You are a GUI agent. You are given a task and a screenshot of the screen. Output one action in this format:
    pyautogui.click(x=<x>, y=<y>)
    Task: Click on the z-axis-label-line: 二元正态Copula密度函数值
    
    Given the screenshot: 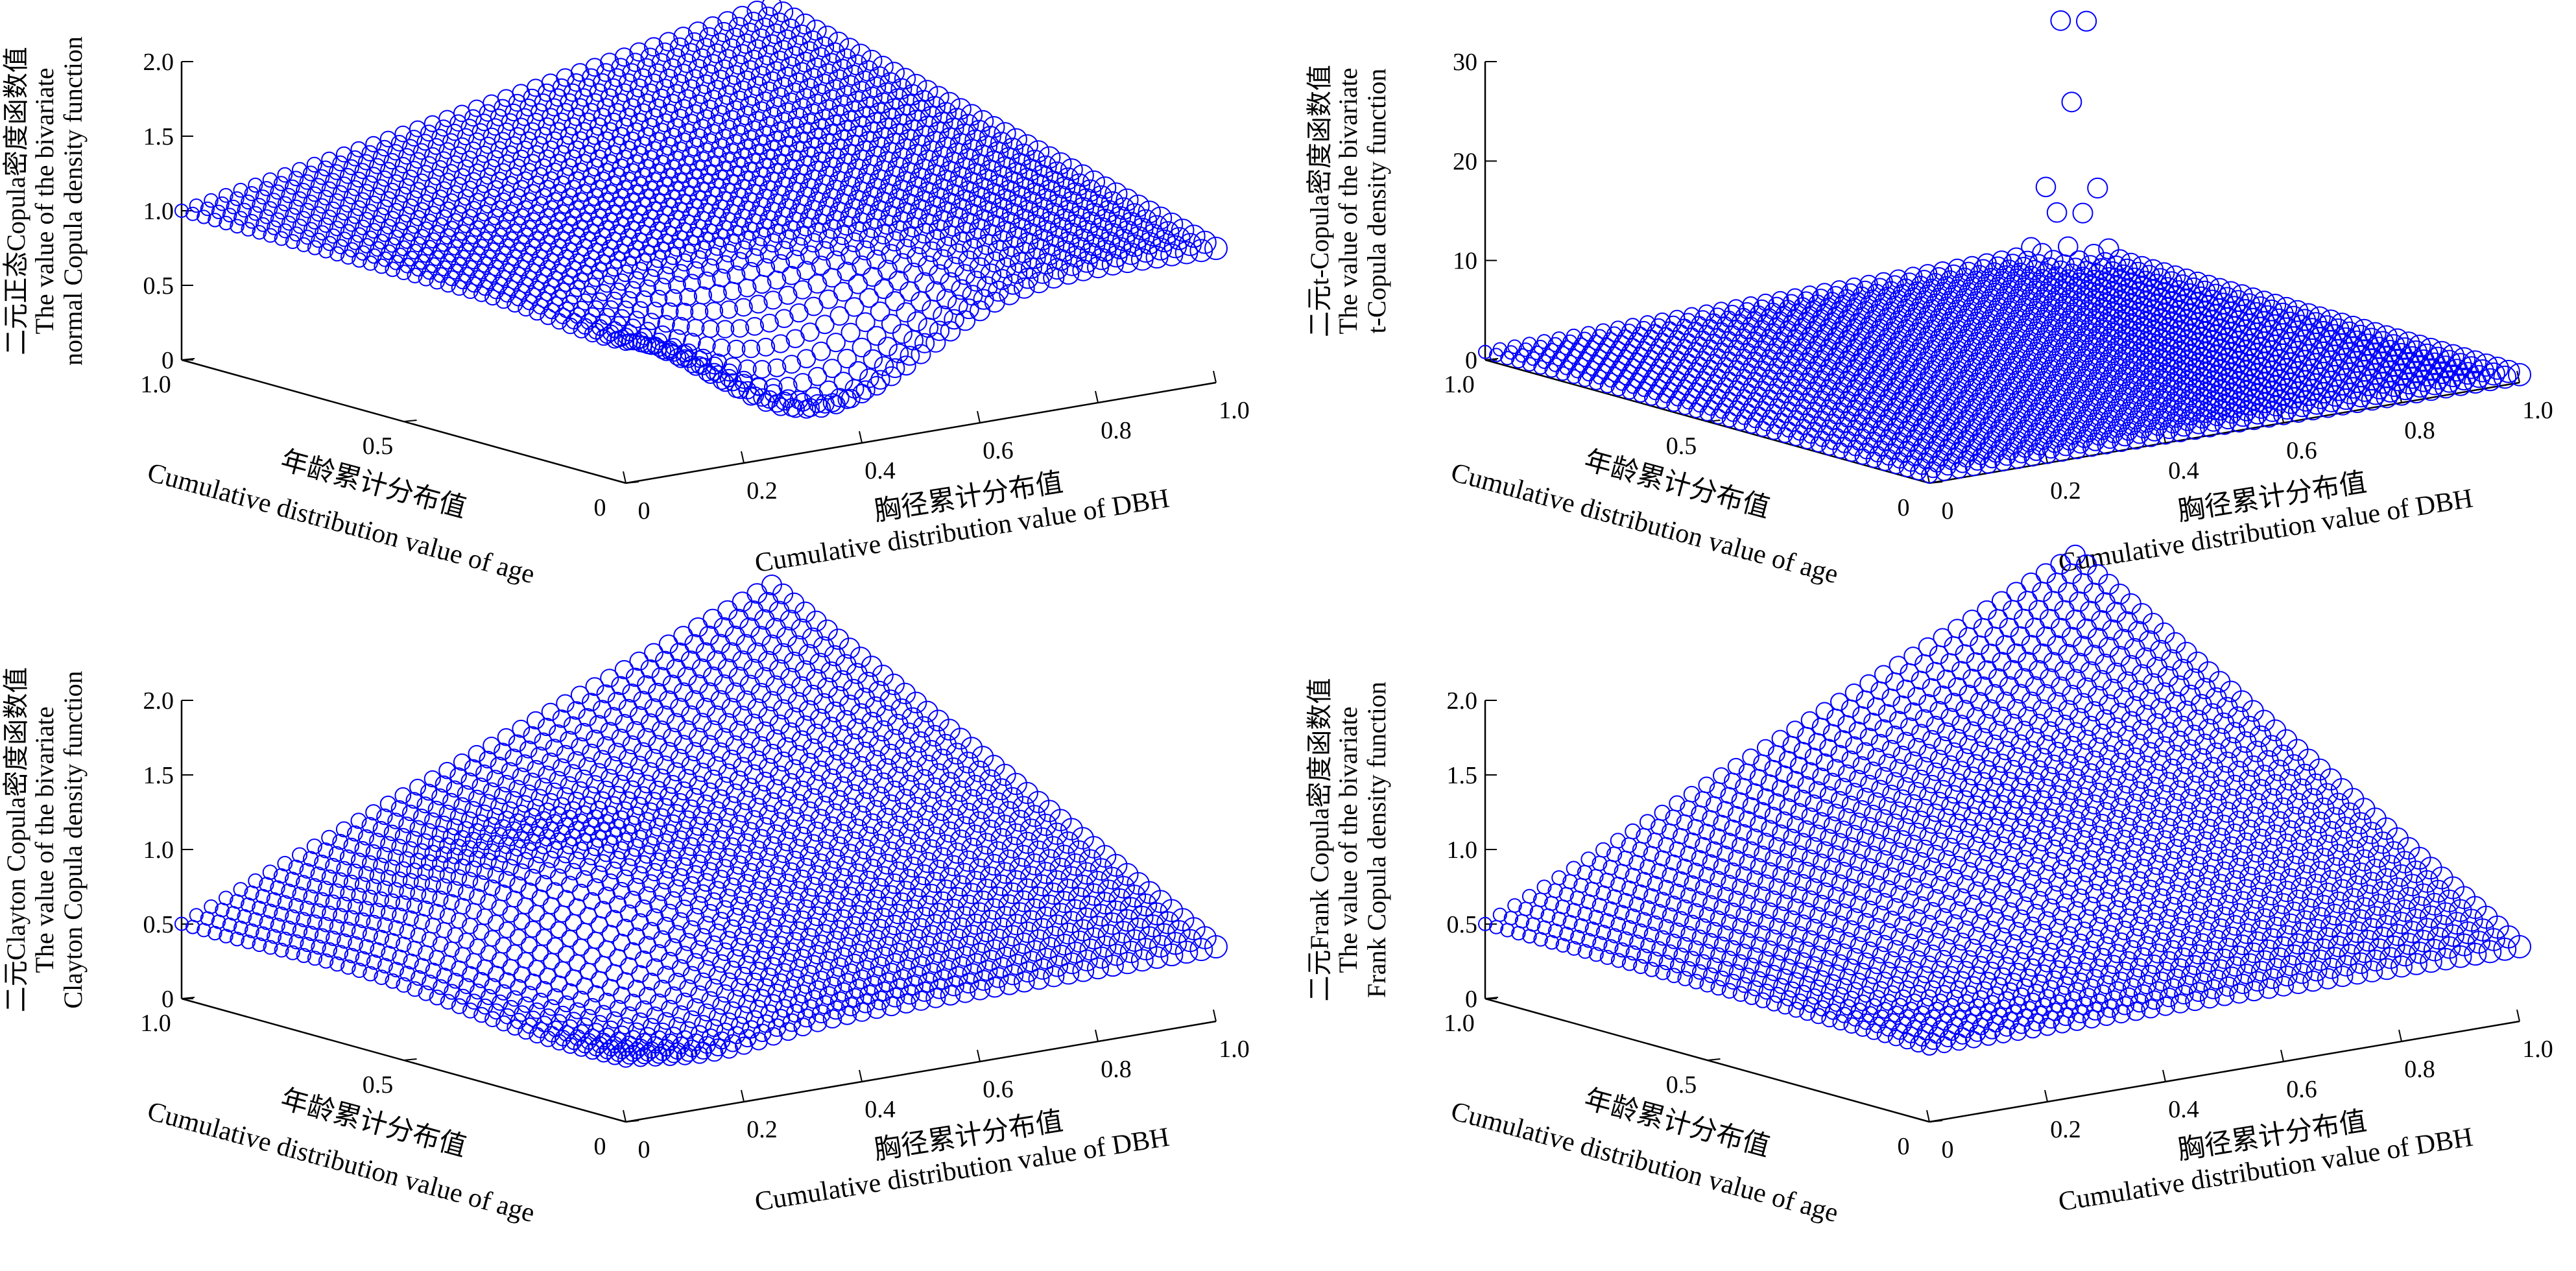 What is the action you would take?
    pyautogui.click(x=15, y=201)
    